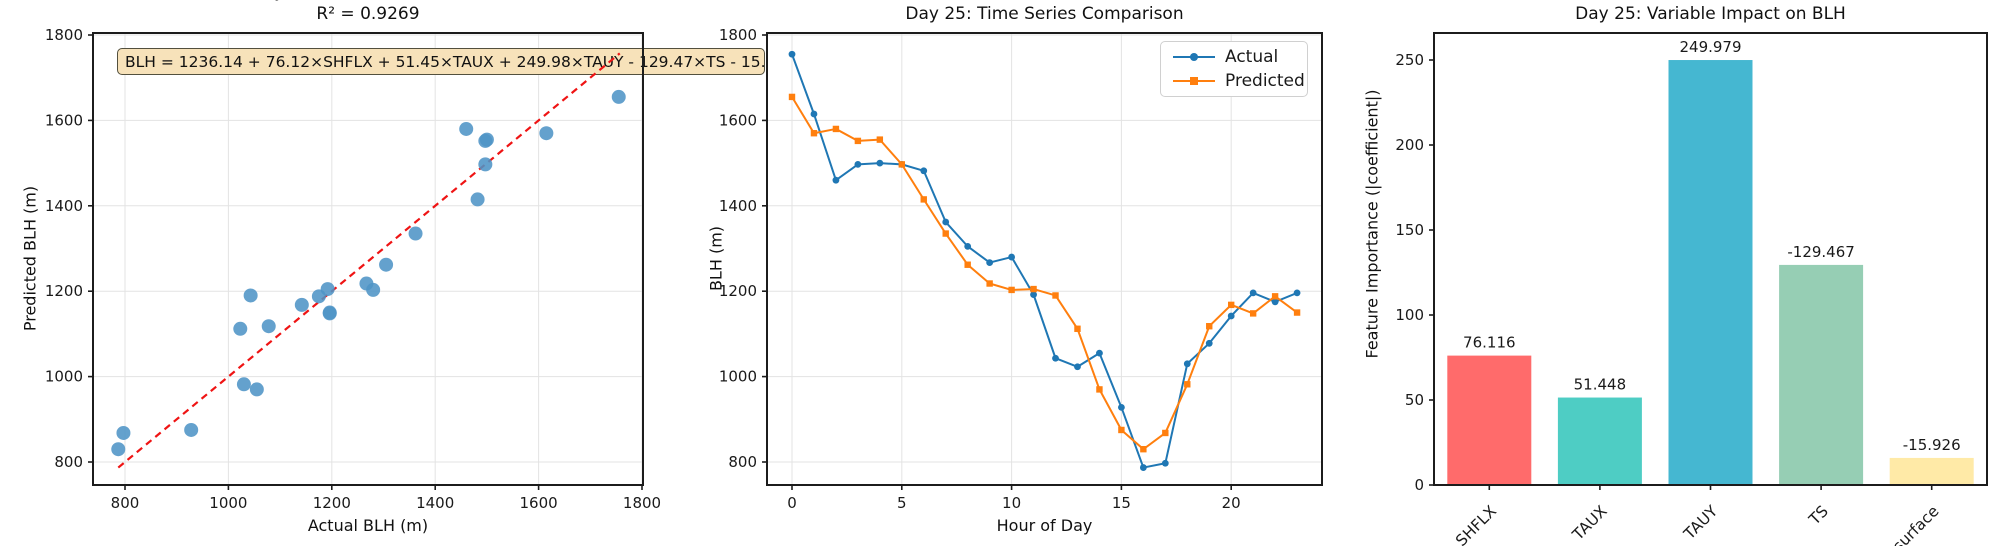  What do you see at coordinates (738, 377) in the screenshot?
I see `tick-label-y: 1000` at bounding box center [738, 377].